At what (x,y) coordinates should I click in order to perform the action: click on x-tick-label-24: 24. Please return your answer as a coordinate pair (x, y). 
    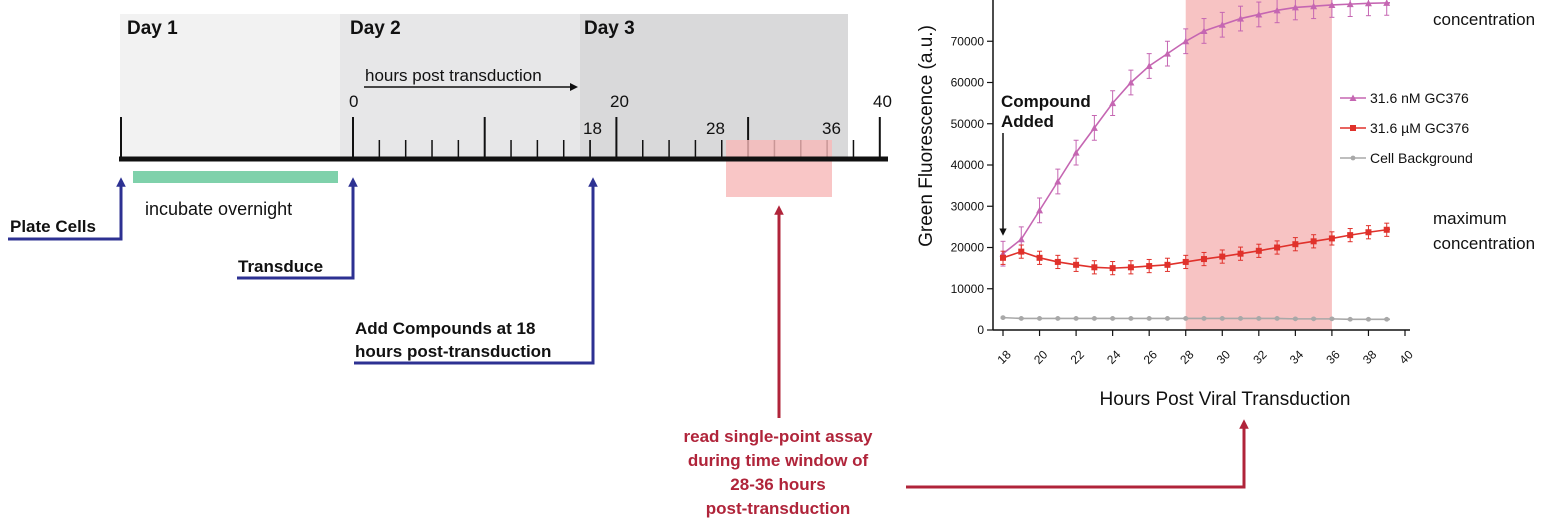
    Looking at the image, I should click on (1114, 357).